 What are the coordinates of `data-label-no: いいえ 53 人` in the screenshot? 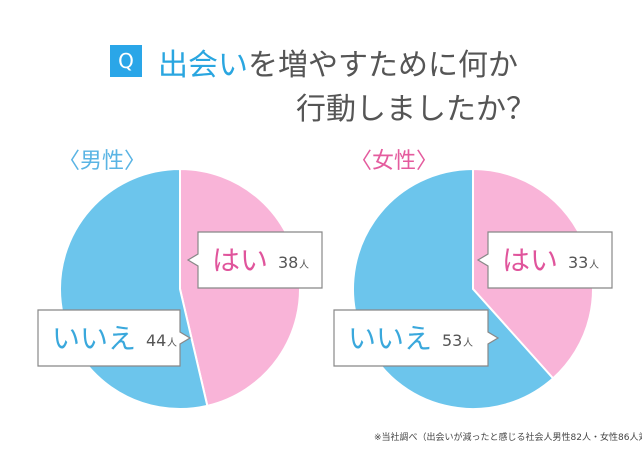 It's located at (416, 338).